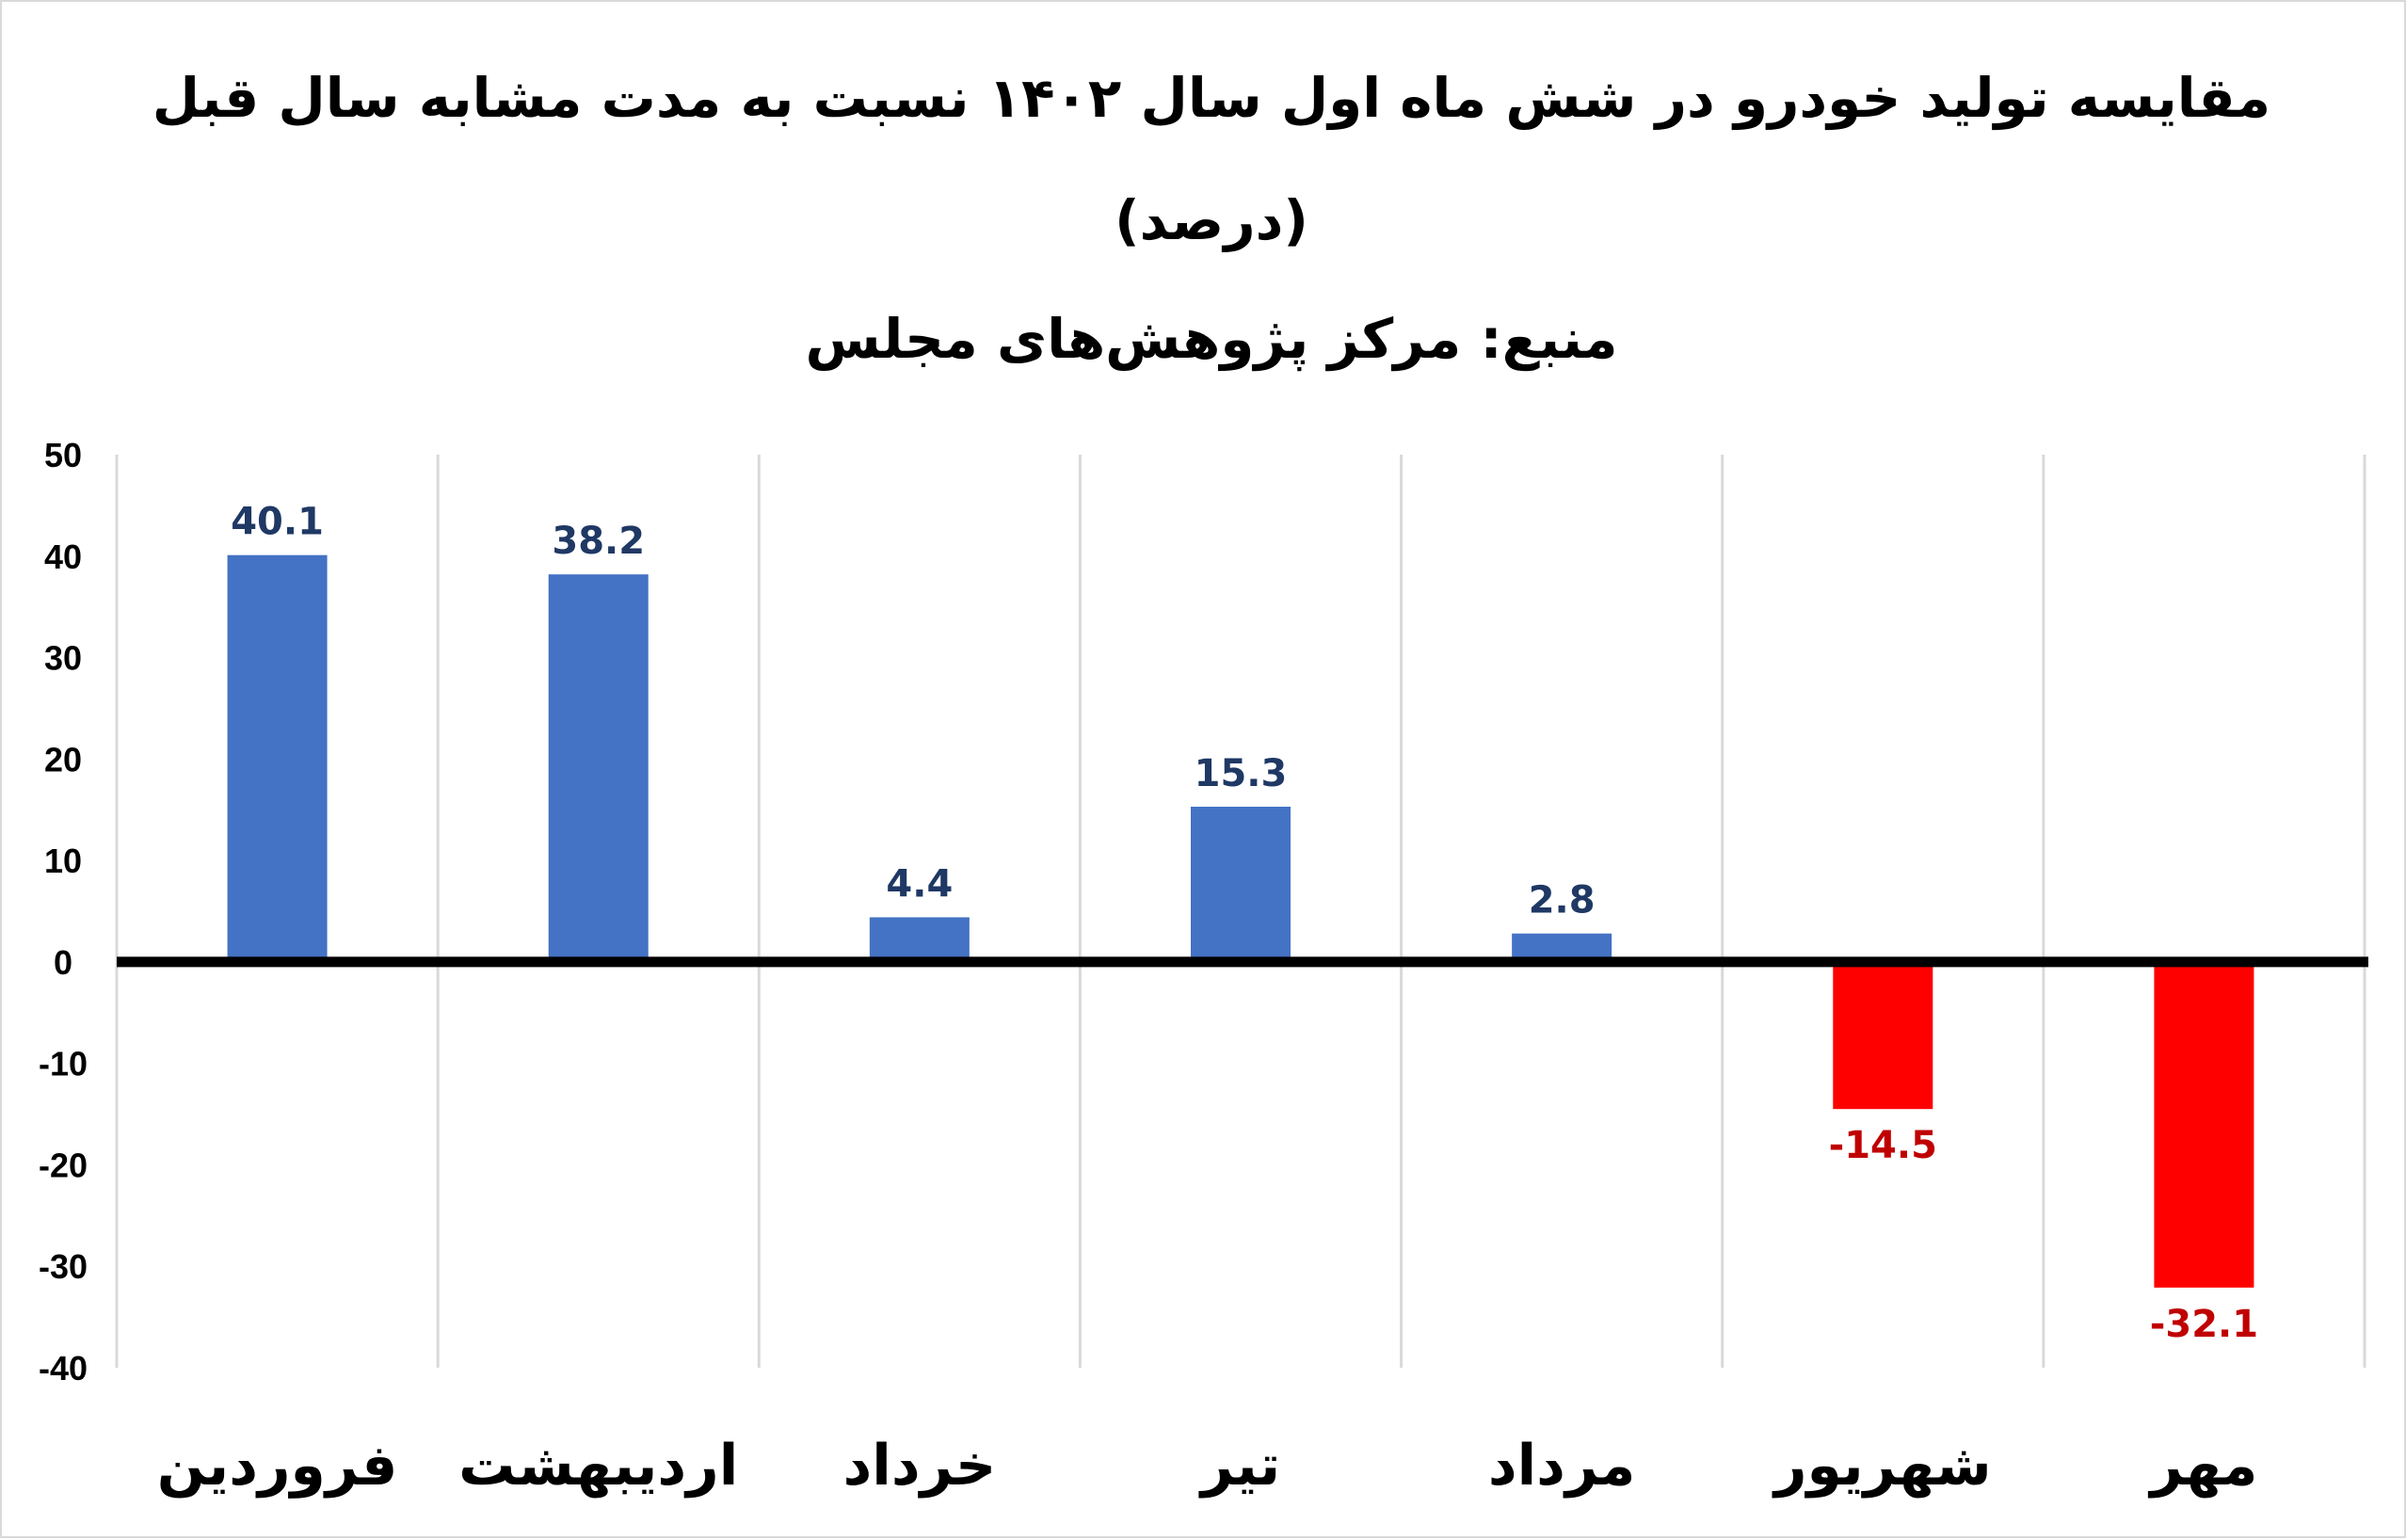  Describe the element at coordinates (63, 658) in the screenshot. I see `y-tick-label: 30` at that location.